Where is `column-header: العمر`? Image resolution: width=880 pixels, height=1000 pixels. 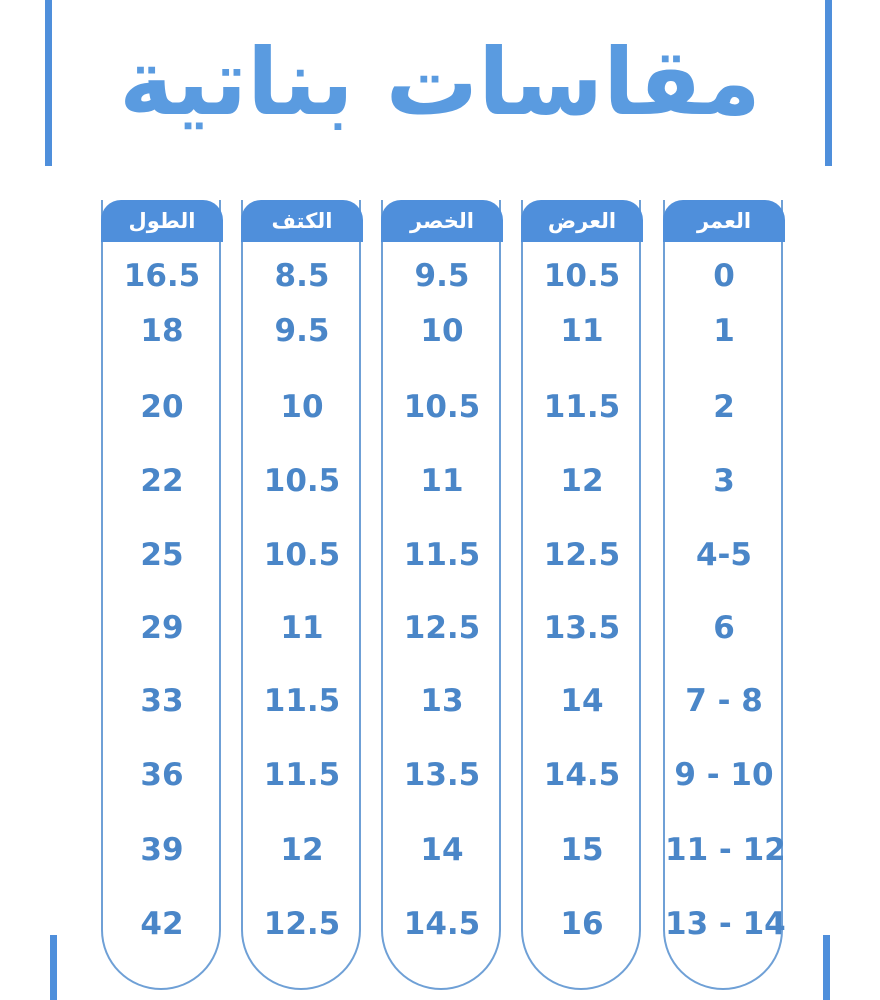 column-header: العمر is located at coordinates (724, 221).